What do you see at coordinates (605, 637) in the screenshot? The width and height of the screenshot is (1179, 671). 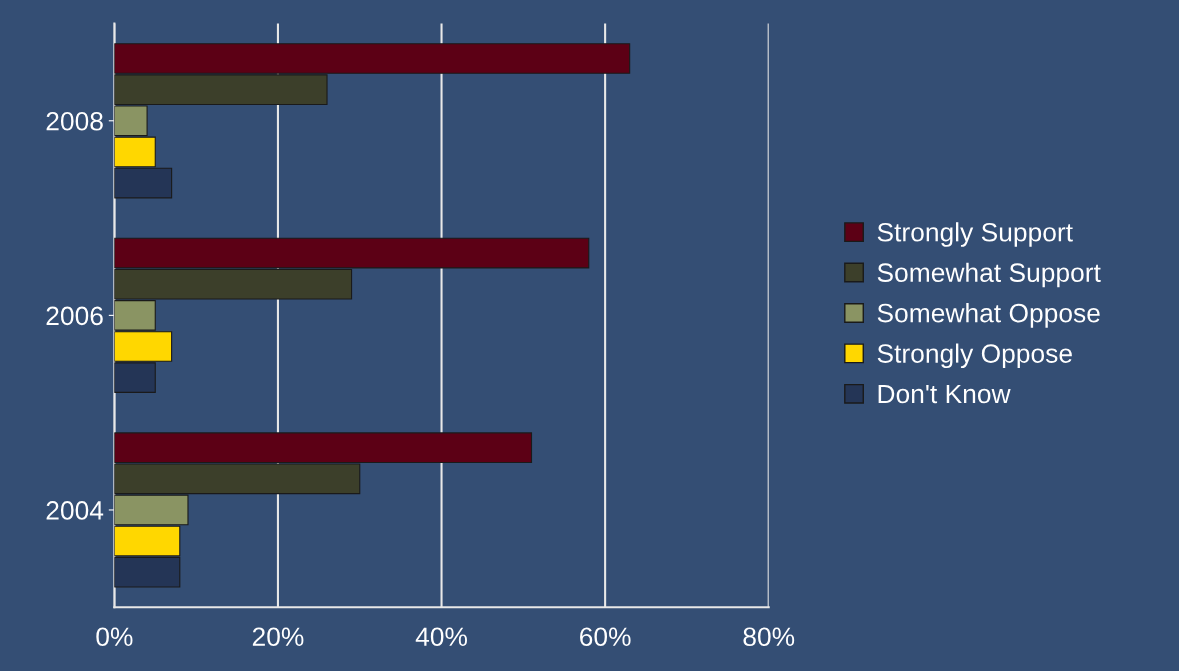 I see `x-tick-label: 60%` at bounding box center [605, 637].